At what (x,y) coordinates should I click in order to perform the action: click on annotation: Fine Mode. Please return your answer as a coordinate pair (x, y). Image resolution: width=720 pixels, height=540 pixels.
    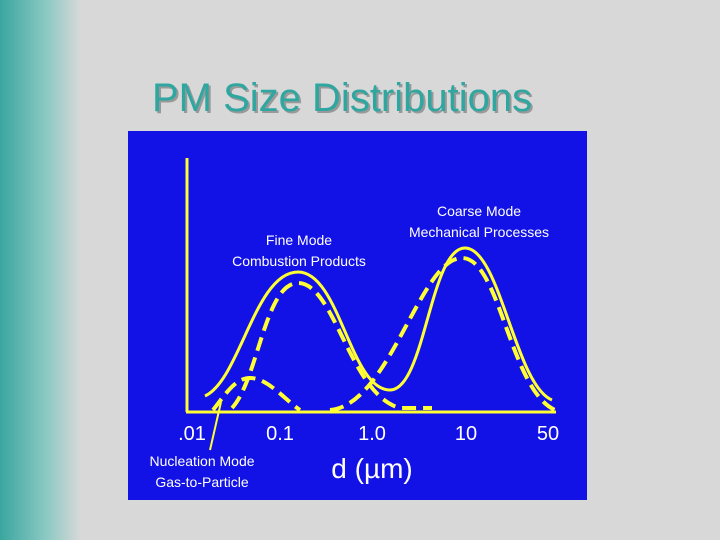
    Looking at the image, I should click on (299, 240).